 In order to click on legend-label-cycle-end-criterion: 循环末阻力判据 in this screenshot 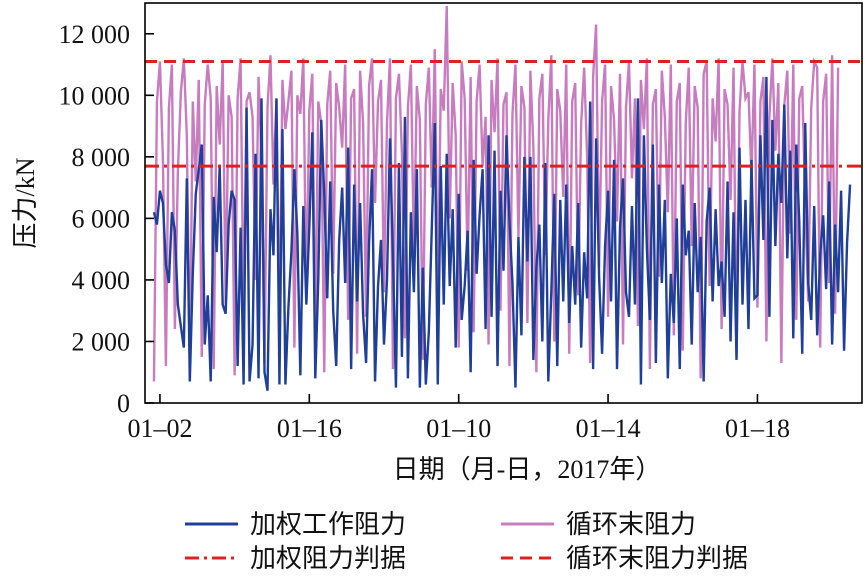, I will do `click(657, 558)`.